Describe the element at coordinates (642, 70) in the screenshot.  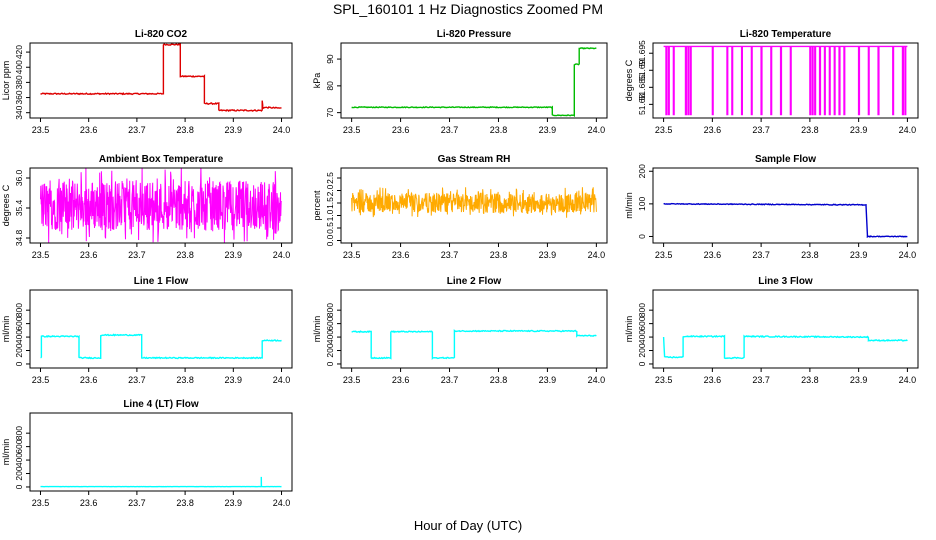
I see `y-tick-label: 51.69` at that location.